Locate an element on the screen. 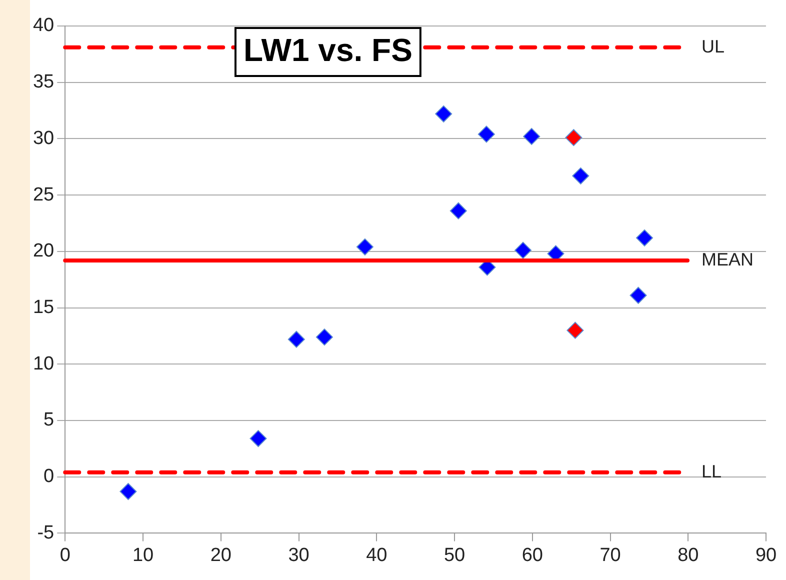 This screenshot has height=580, width=786. x-tick-label: 10 is located at coordinates (143, 555).